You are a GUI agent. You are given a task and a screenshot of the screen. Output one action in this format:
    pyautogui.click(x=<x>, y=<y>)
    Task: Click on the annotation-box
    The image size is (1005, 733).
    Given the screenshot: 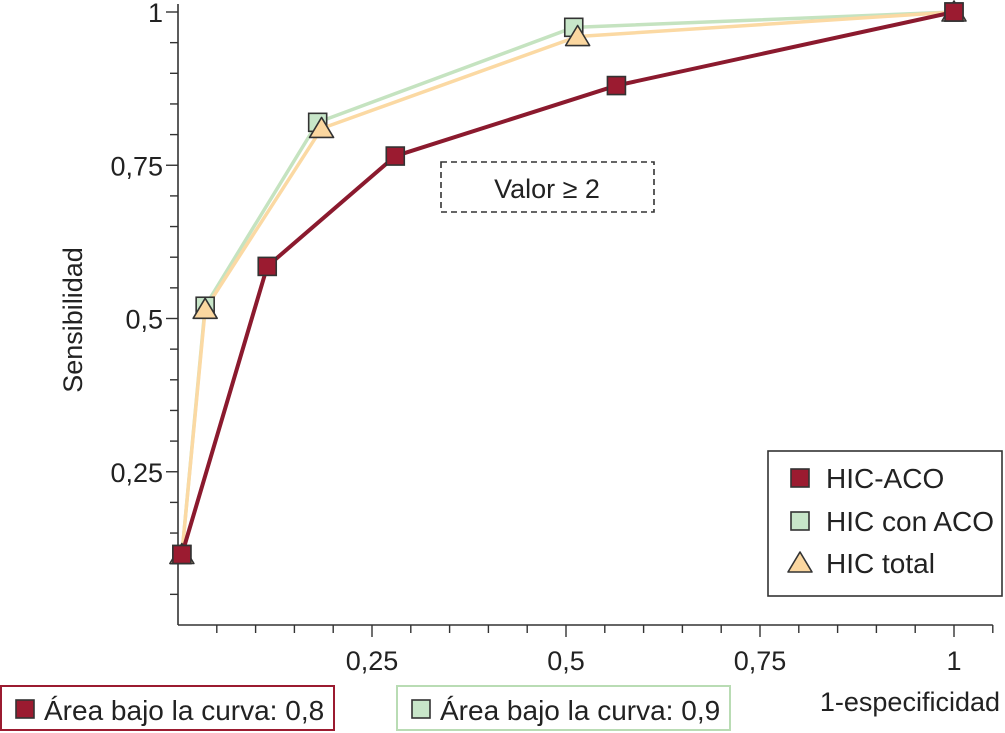 What is the action you would take?
    pyautogui.click(x=547, y=187)
    